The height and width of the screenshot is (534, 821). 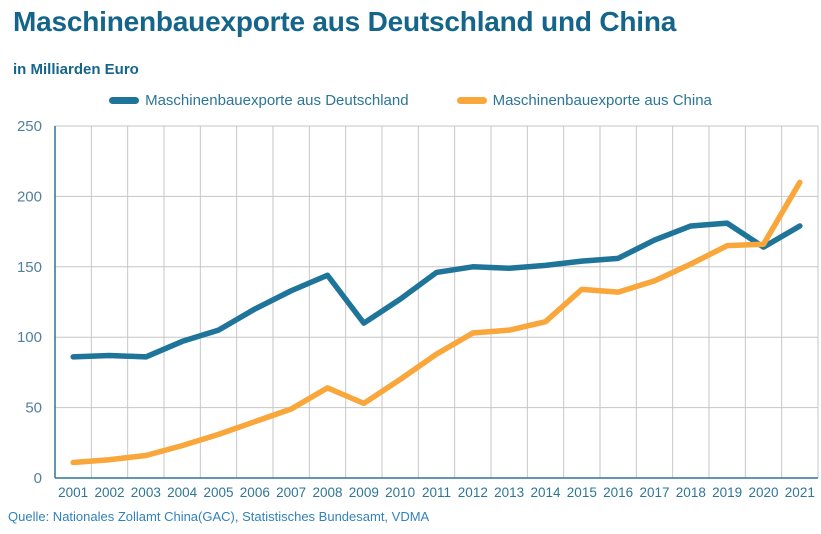 What do you see at coordinates (29, 196) in the screenshot?
I see `svg-text: 200` at bounding box center [29, 196].